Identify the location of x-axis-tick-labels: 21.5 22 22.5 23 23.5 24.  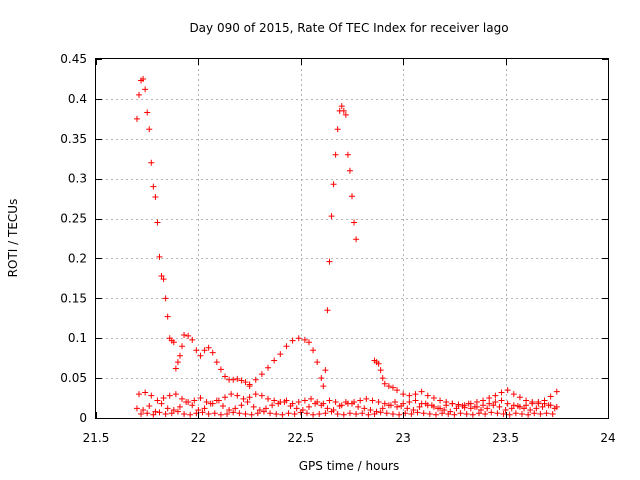
(349, 438).